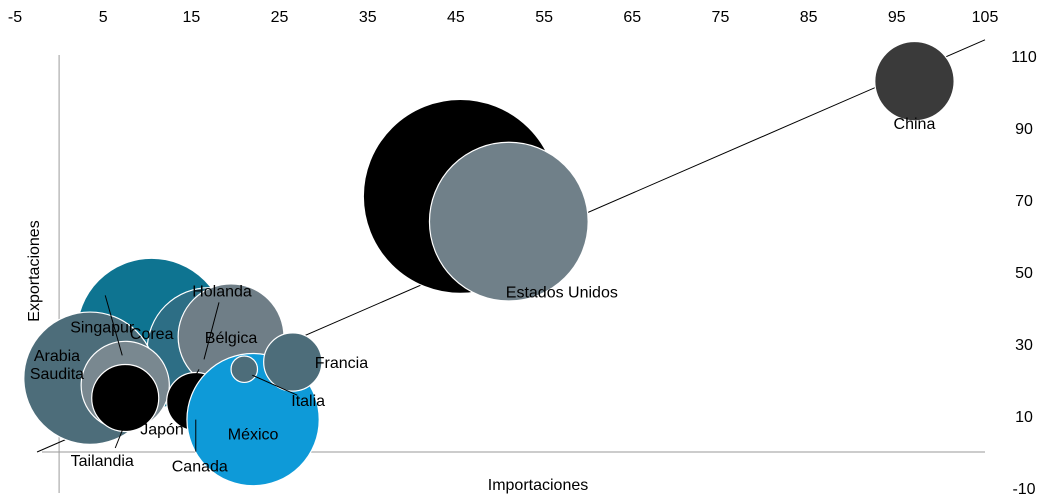  What do you see at coordinates (897, 17) in the screenshot?
I see `x-tick-label: 95` at bounding box center [897, 17].